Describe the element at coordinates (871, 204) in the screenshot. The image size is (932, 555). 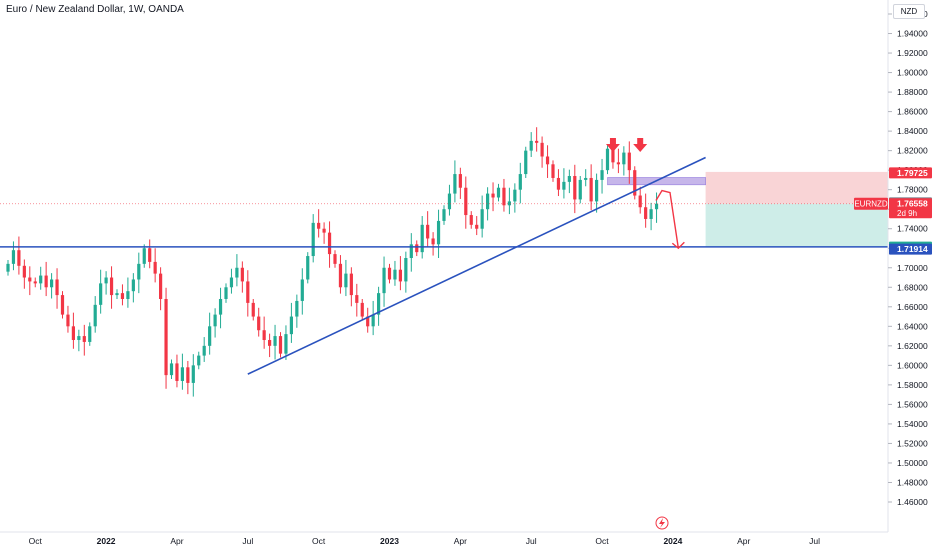
I see `symbol-tag: EURNZD` at that location.